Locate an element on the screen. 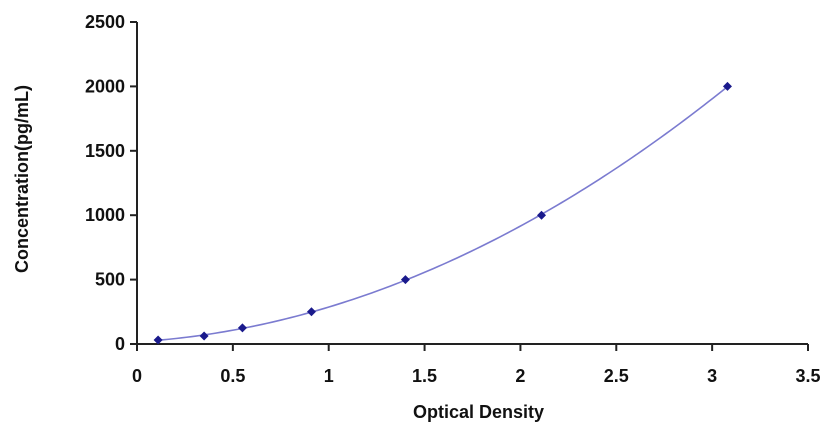 The height and width of the screenshot is (427, 823). y-axis-ticks: 0 500 1000 1500 2000 2500 is located at coordinates (111, 183).